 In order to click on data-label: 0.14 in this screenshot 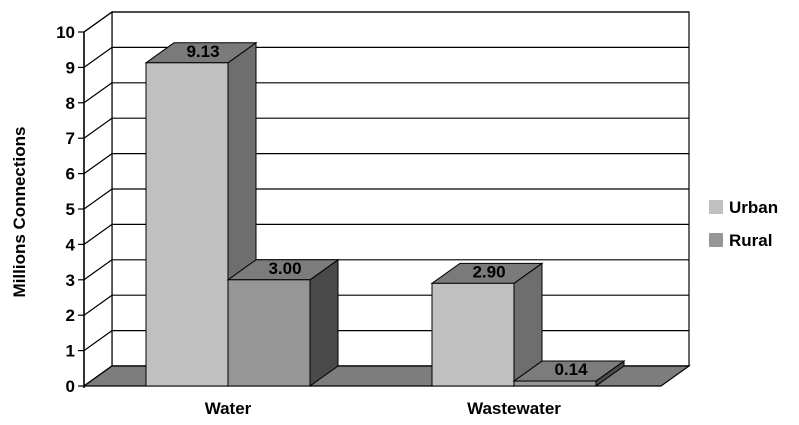, I will do `click(571, 369)`.